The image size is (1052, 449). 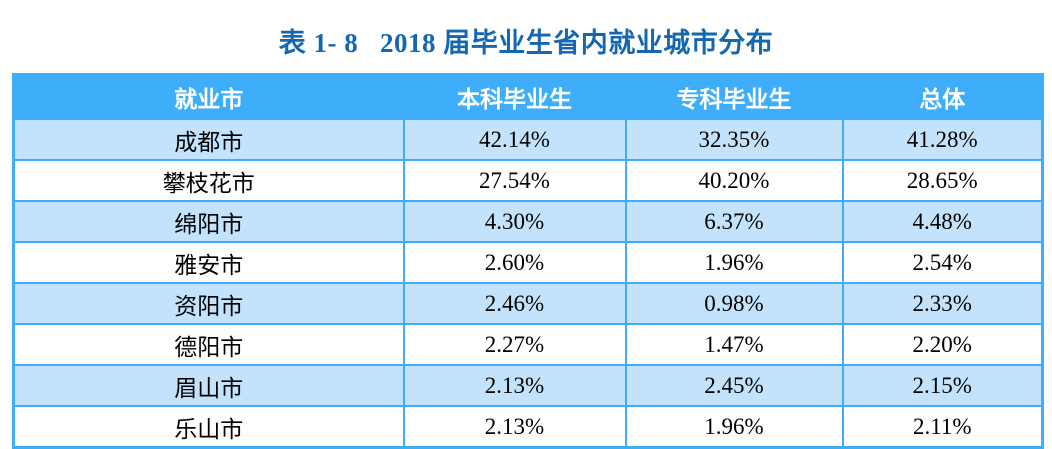 What do you see at coordinates (942, 139) in the screenshot?
I see `cell-overall: 41.28%` at bounding box center [942, 139].